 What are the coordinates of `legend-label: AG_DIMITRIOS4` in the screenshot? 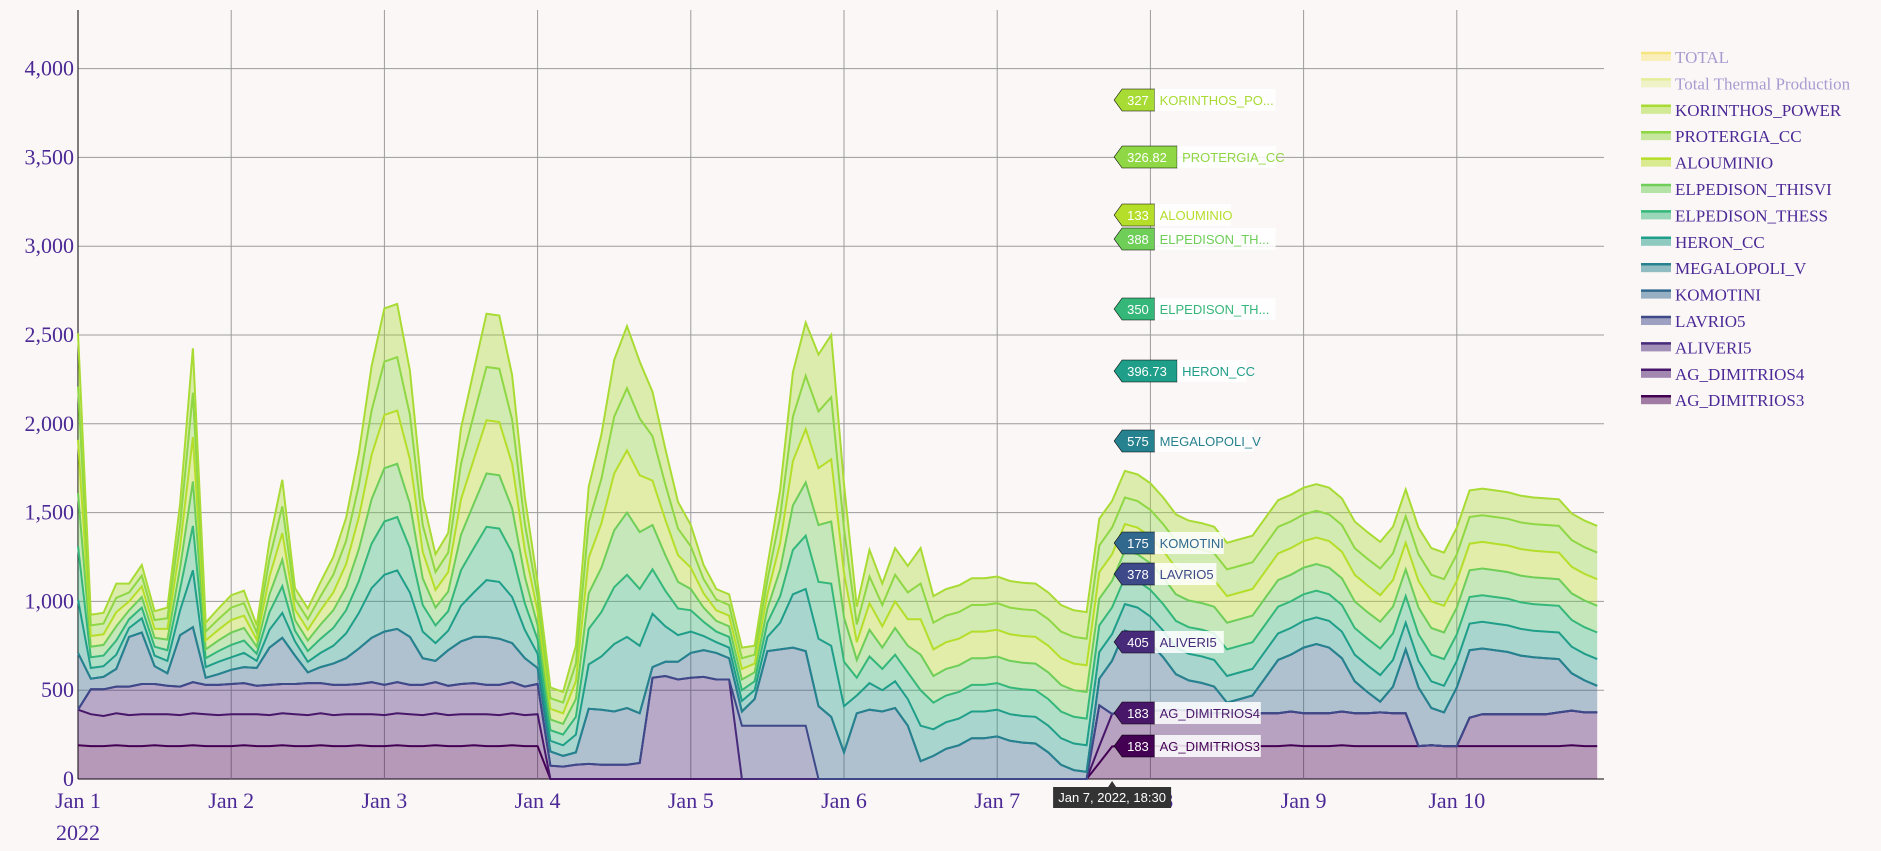 It's located at (1740, 374).